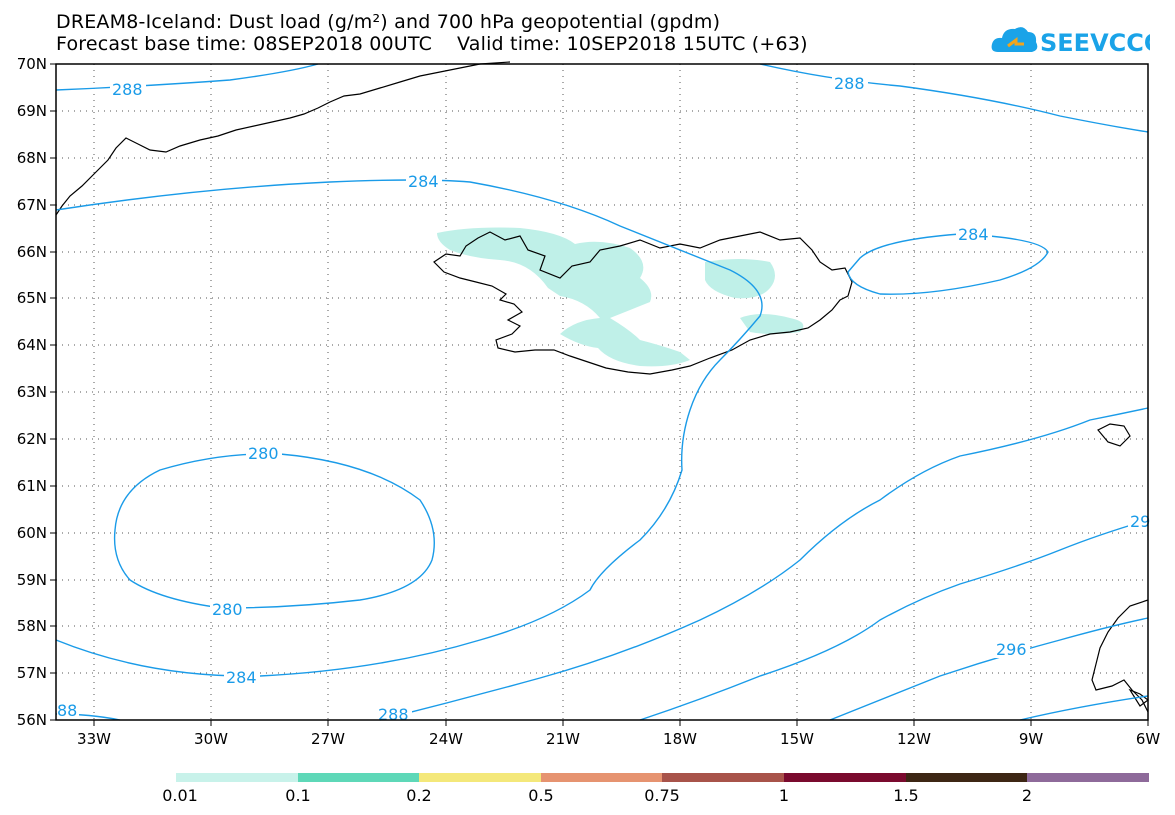 This screenshot has width=1175, height=815. What do you see at coordinates (914, 739) in the screenshot?
I see `lon-label: 12W` at bounding box center [914, 739].